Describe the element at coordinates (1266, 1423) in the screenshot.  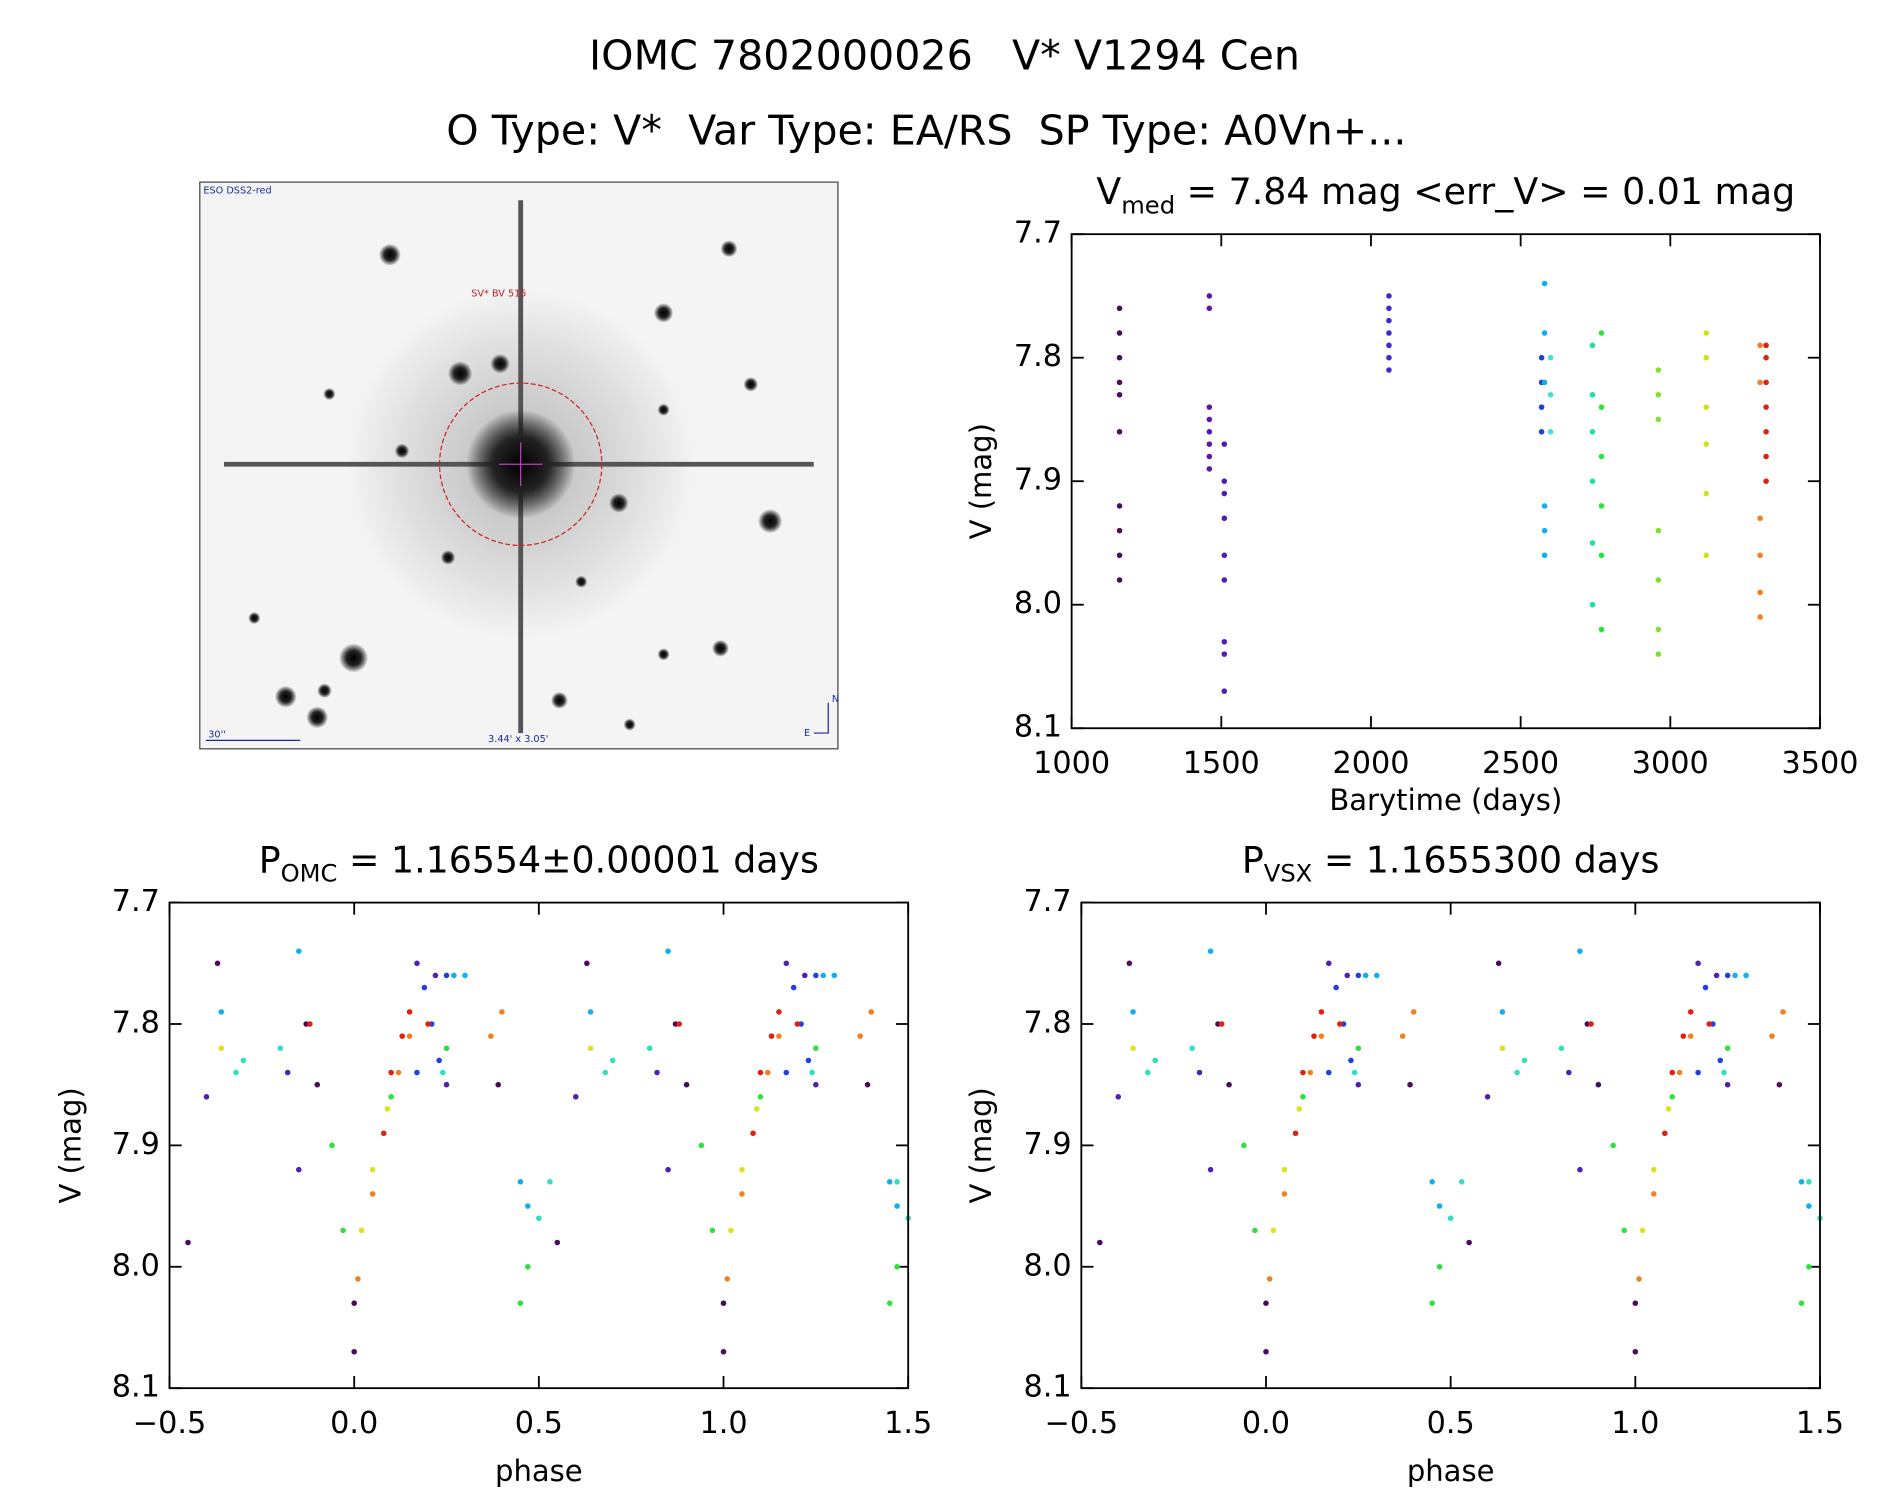
I see `x-tick-label: 0.0` at that location.